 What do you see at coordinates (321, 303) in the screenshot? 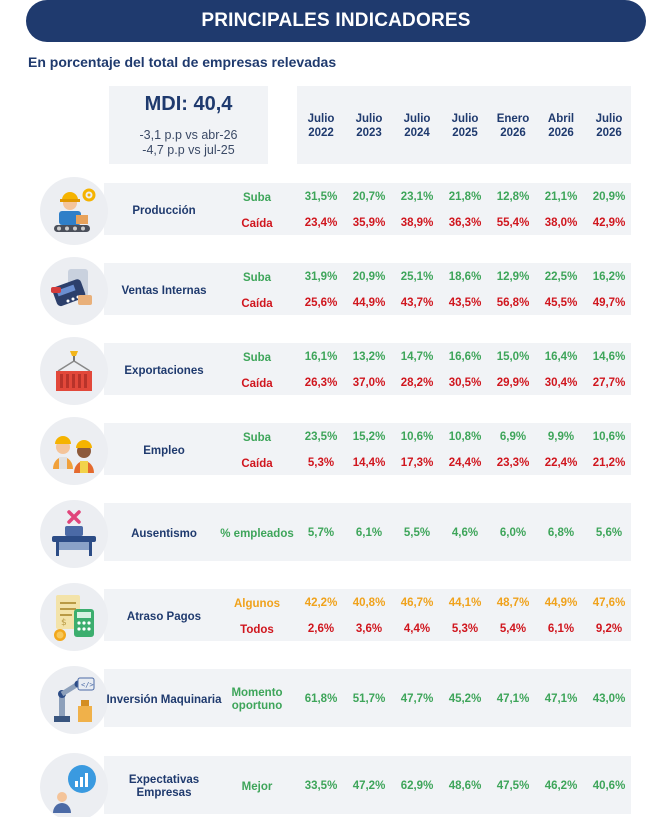
I see `value-cell: 25,6%` at bounding box center [321, 303].